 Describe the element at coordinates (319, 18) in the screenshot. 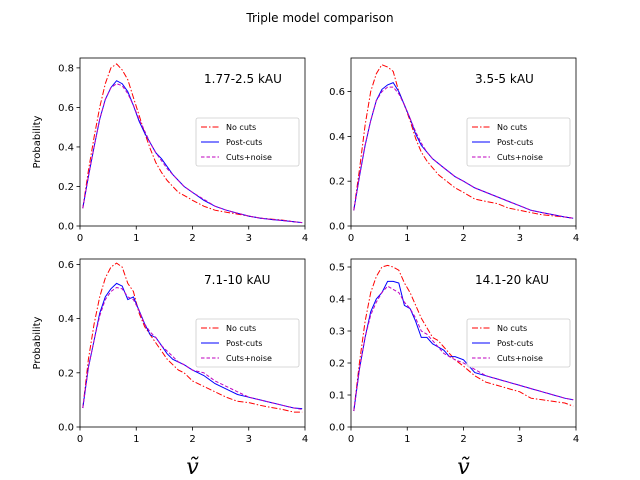

I see `figure-title: Triple model comparison` at that location.